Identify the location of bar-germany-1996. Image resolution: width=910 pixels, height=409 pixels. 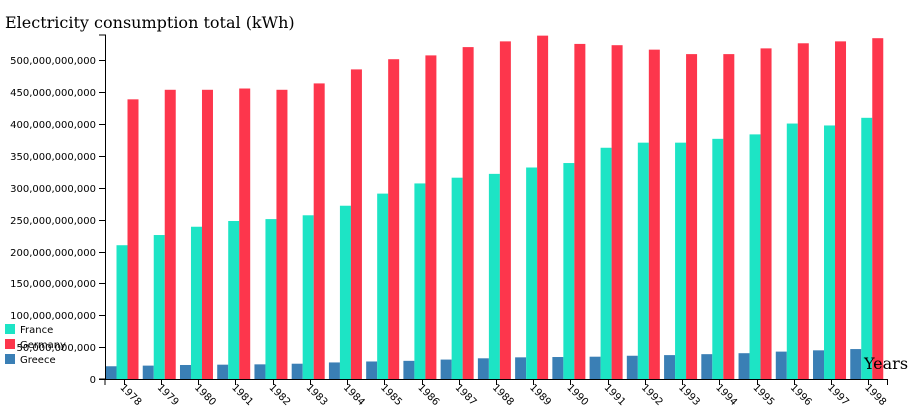
(803, 211).